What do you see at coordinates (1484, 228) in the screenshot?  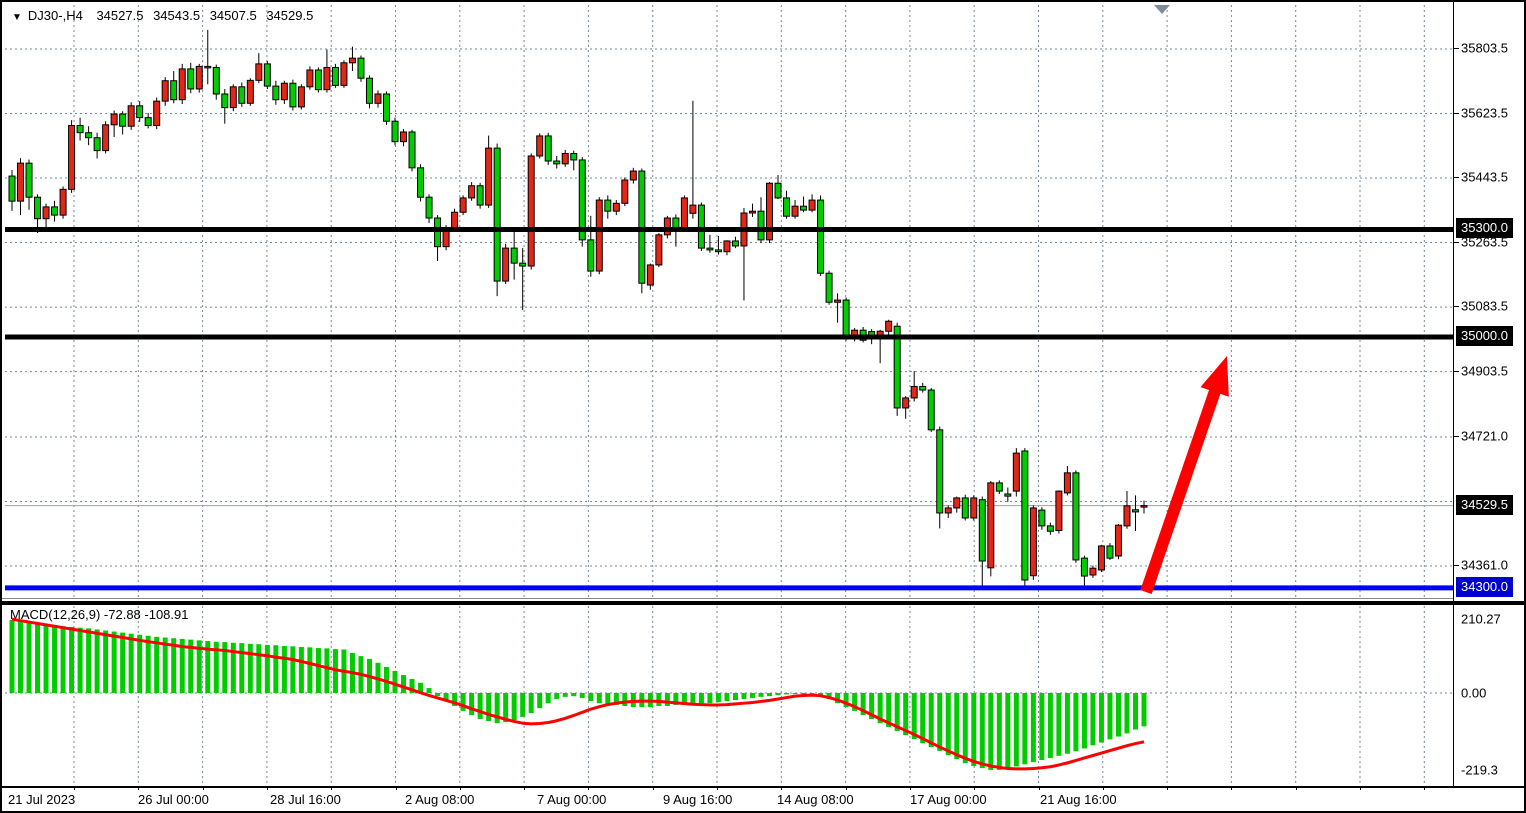 I see `price-badge: 35300.0` at bounding box center [1484, 228].